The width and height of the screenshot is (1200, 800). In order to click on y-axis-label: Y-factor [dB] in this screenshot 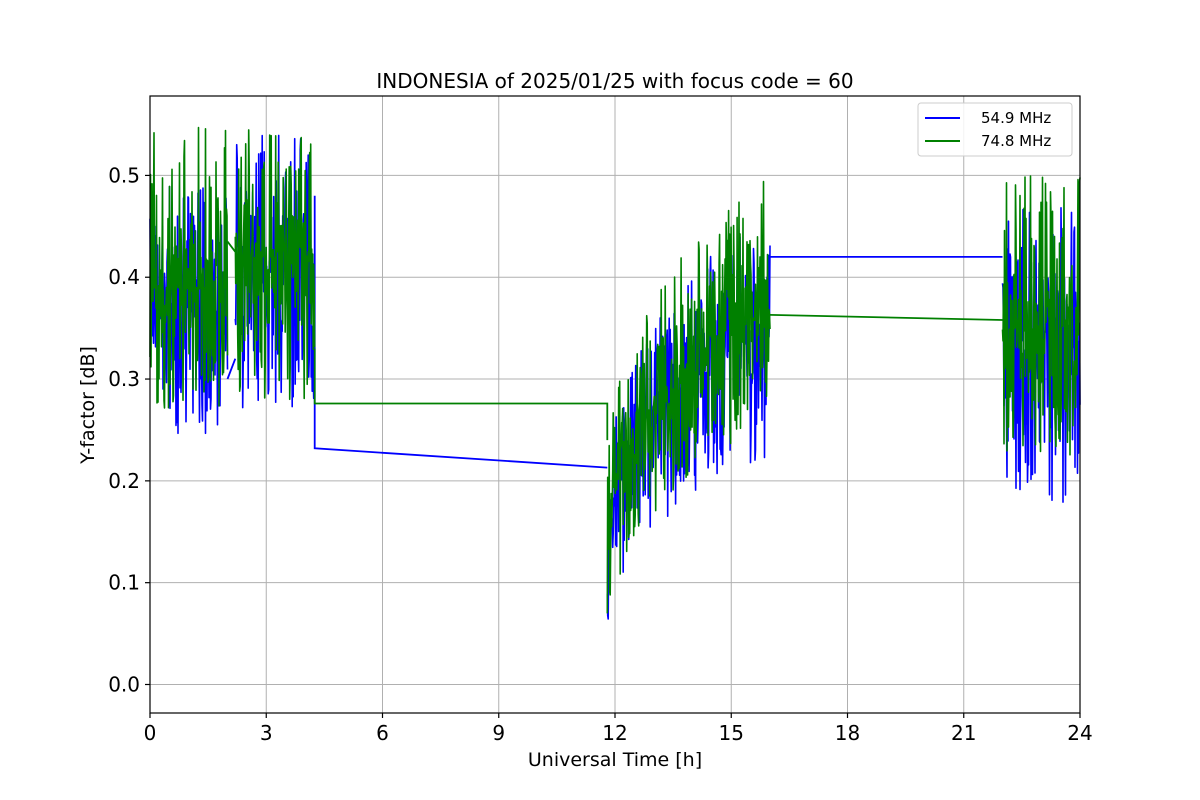, I will do `click(88, 405)`.